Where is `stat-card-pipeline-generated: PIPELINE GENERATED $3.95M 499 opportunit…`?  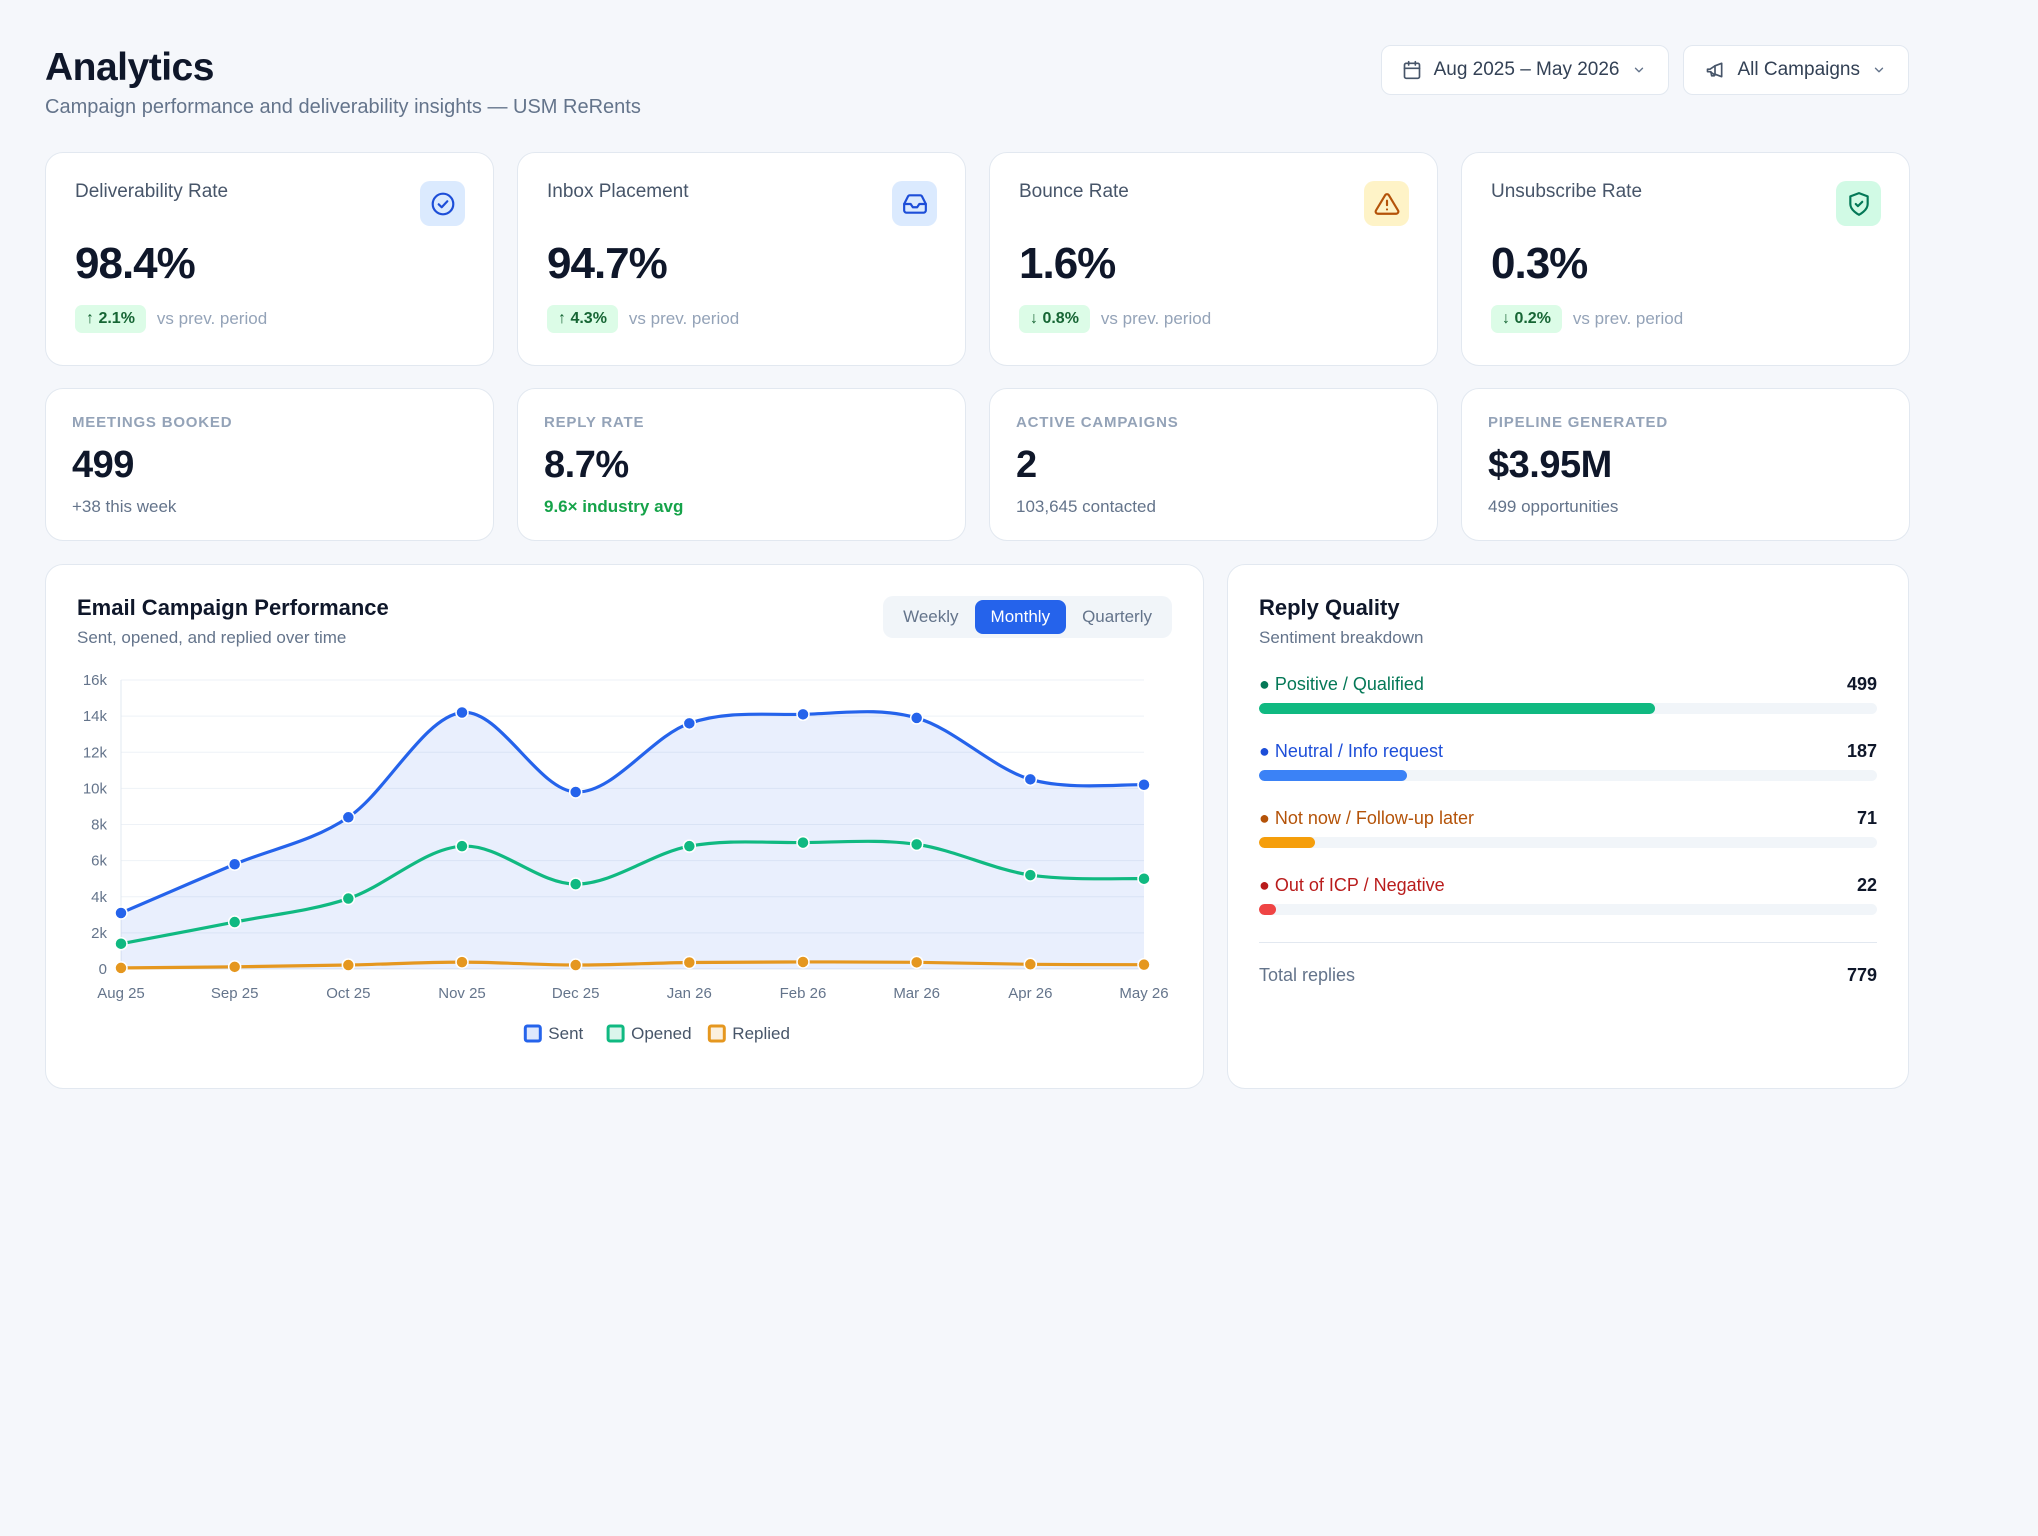 stat-card-pipeline-generated: PIPELINE GENERATED $3.95M 499 opportunit… is located at coordinates (1685, 464).